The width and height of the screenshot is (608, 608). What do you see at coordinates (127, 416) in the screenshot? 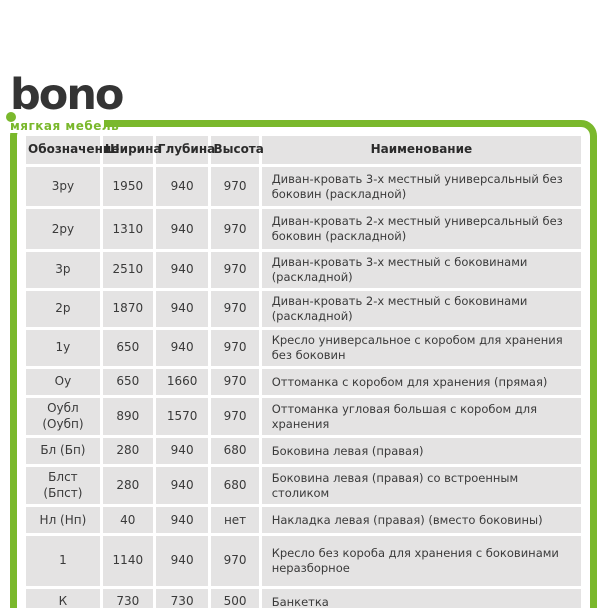
I see `width-cell: 890` at bounding box center [127, 416].